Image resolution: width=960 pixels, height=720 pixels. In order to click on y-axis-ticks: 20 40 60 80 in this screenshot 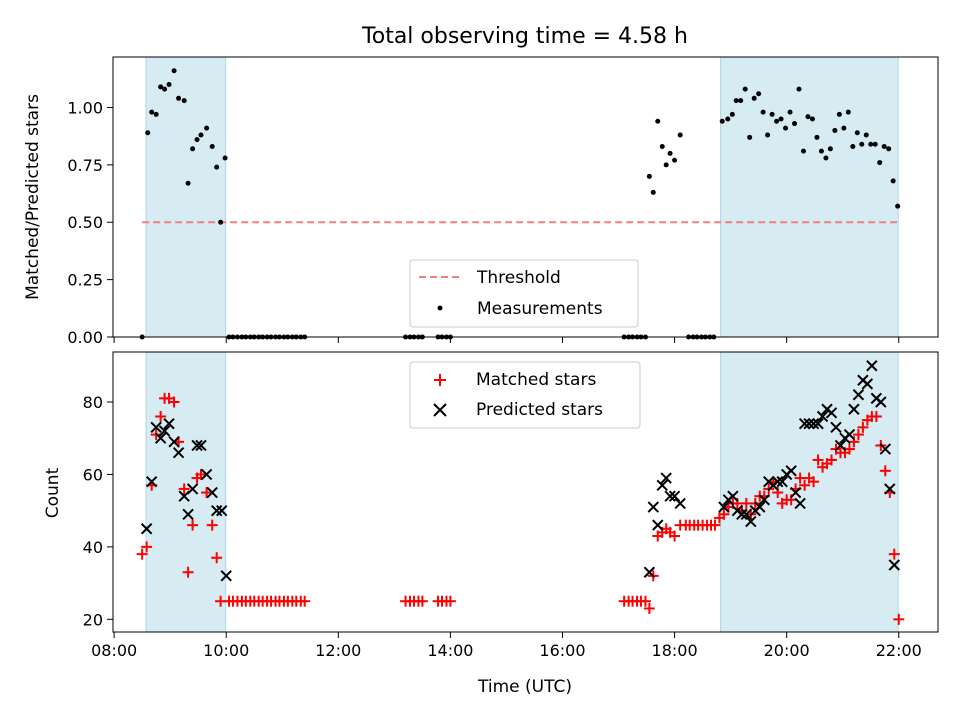, I will do `click(98, 511)`.